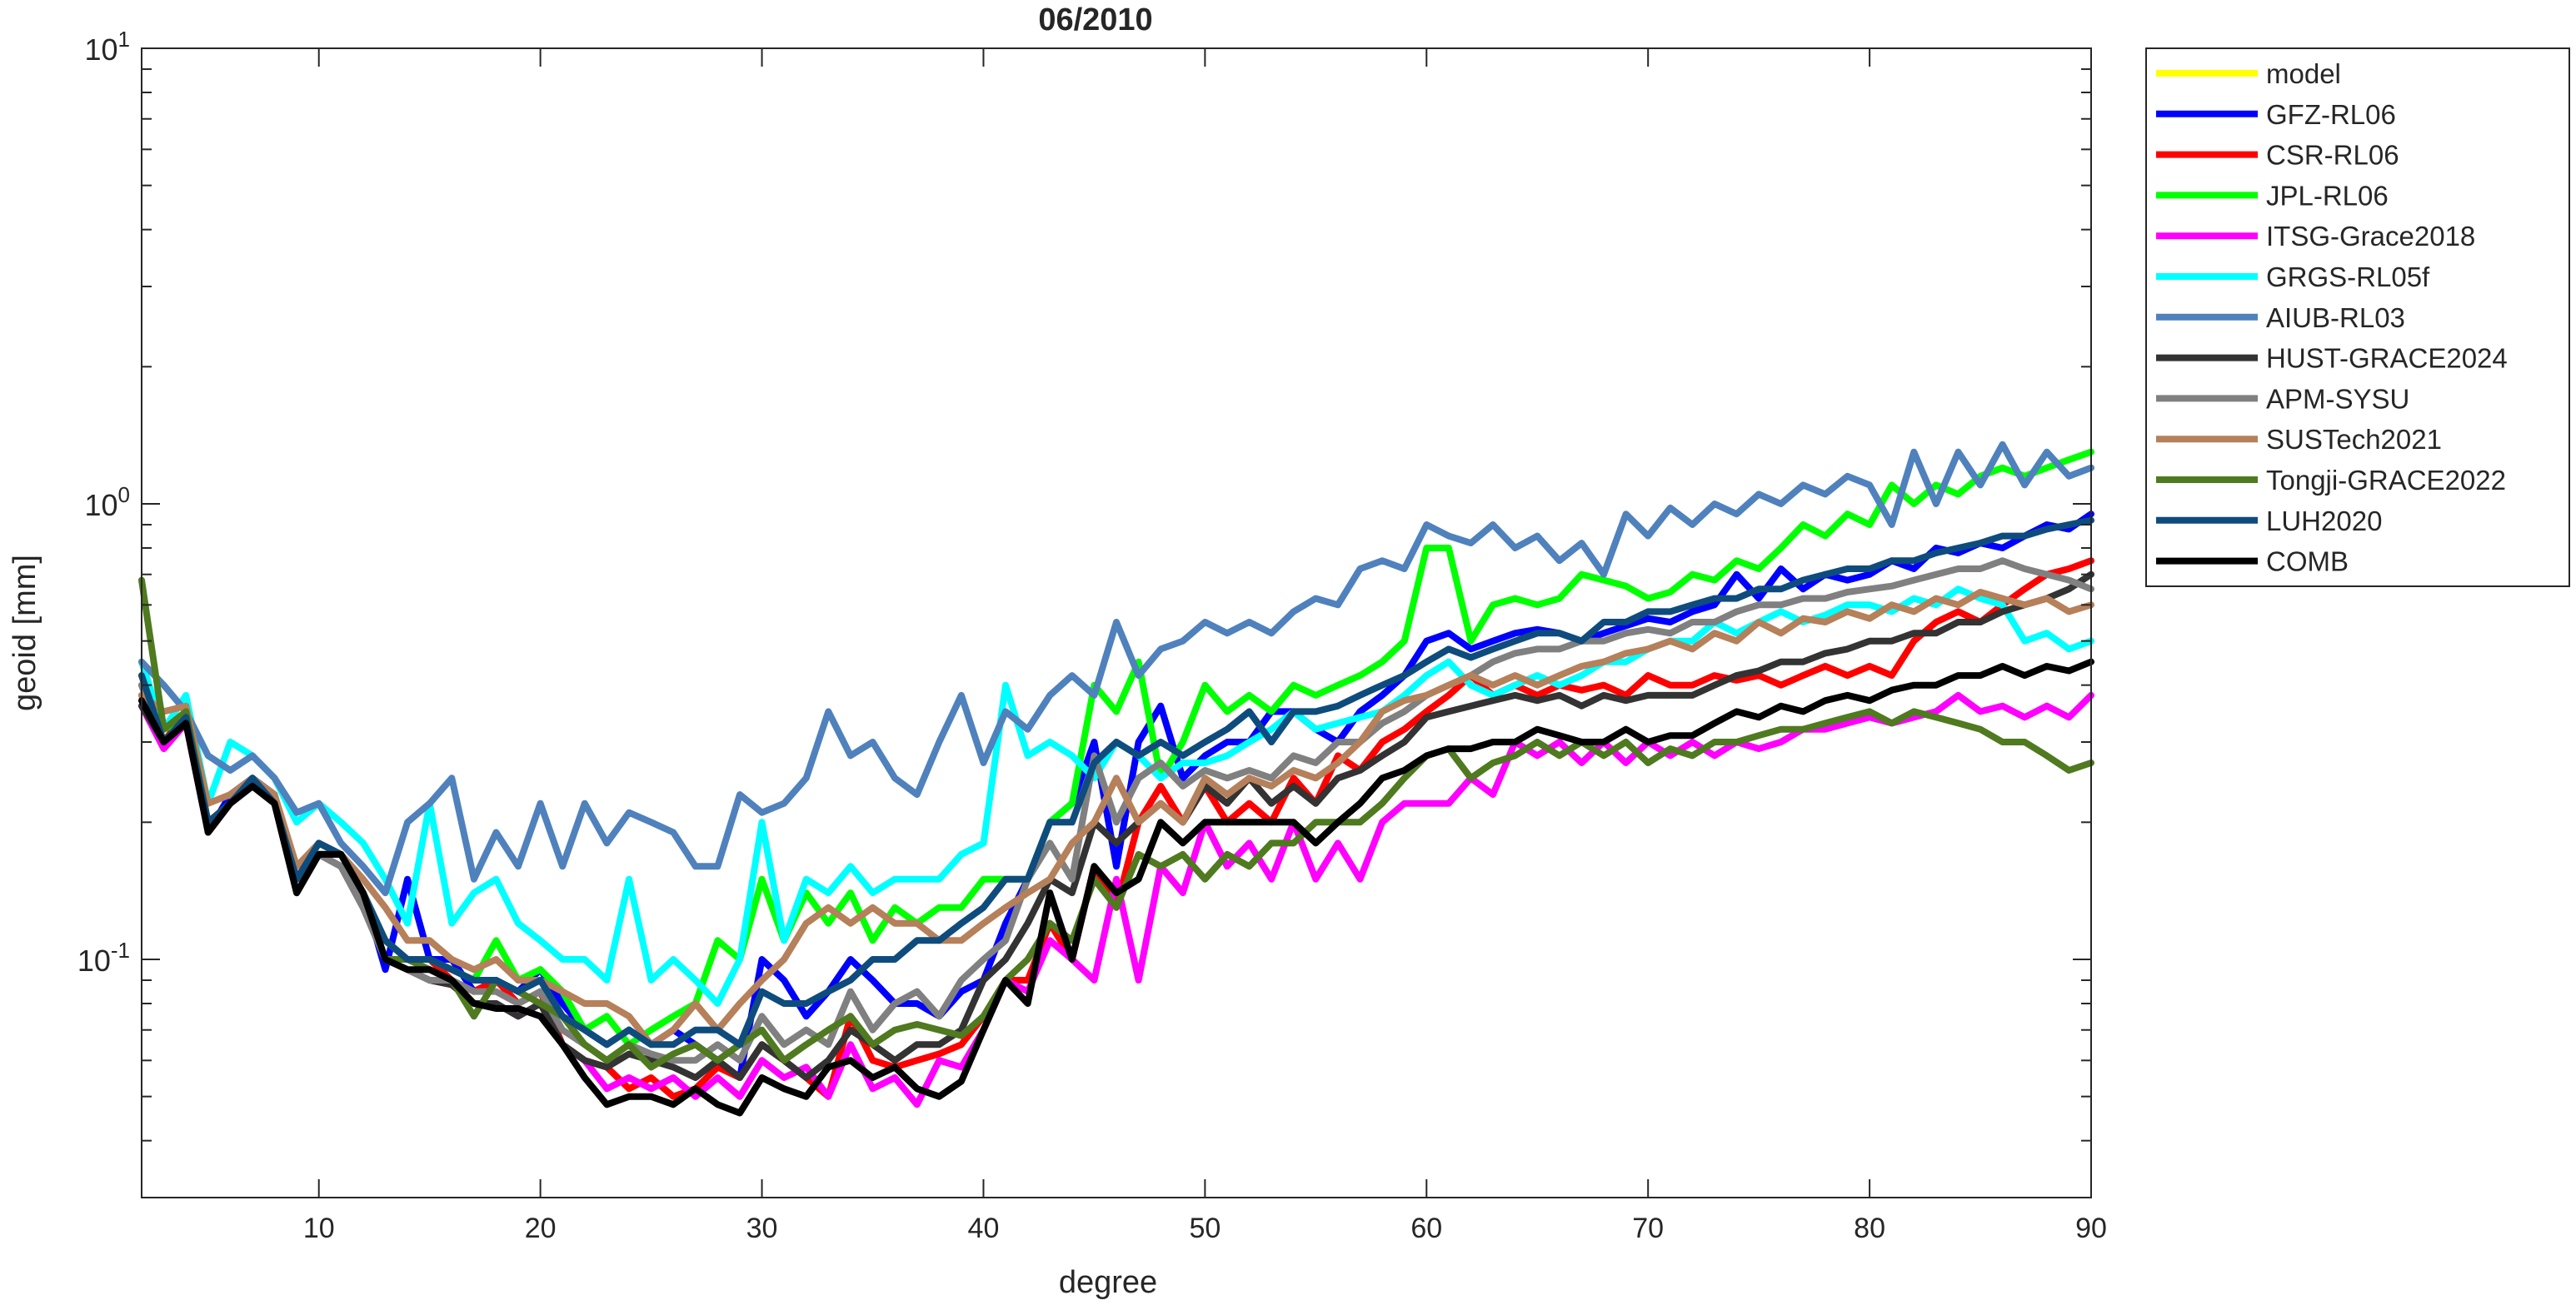 The image size is (2576, 1305). What do you see at coordinates (2348, 276) in the screenshot?
I see `legend-label-5: GRGS-RL05f` at bounding box center [2348, 276].